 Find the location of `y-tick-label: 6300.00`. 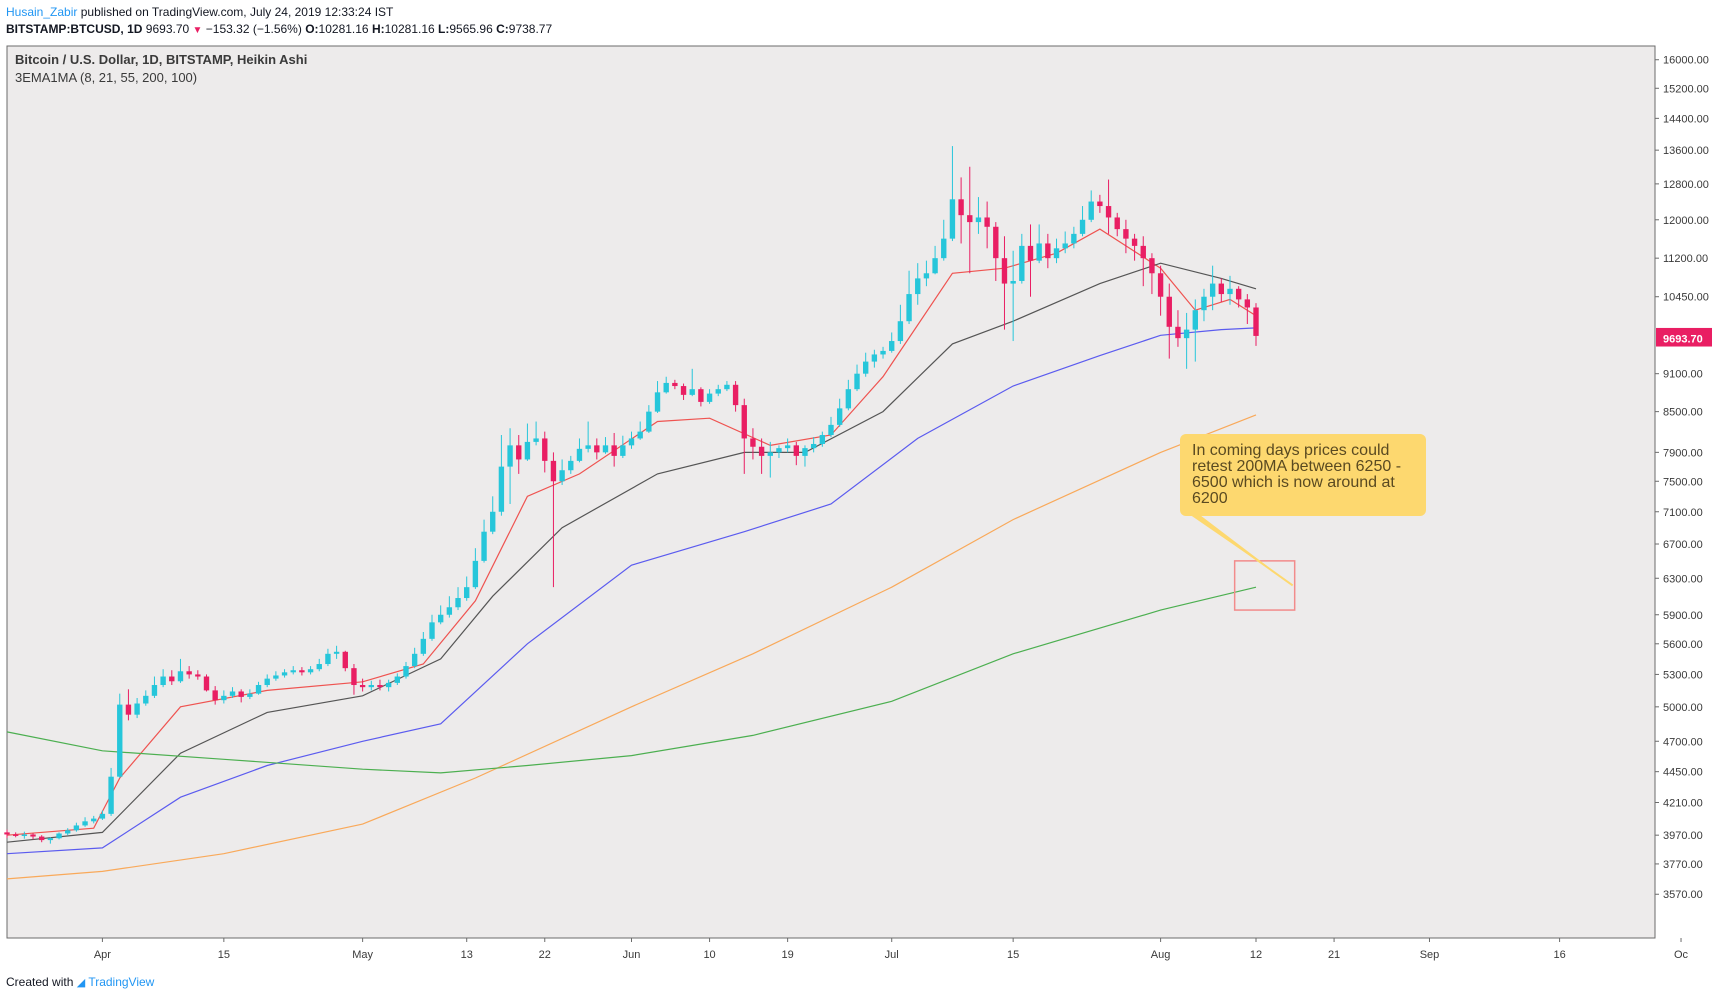

y-tick-label: 6300.00 is located at coordinates (1683, 579).